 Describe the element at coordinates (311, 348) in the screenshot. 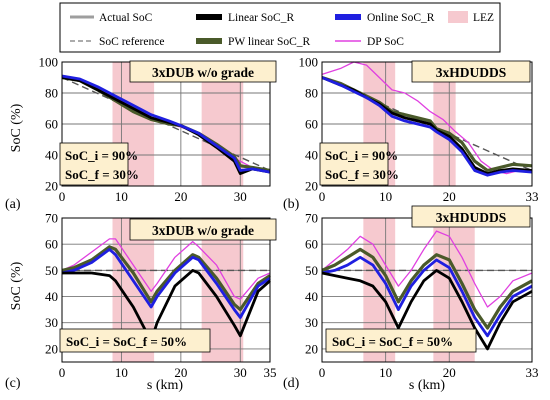

I see `ytick-label-d-20: 20` at that location.